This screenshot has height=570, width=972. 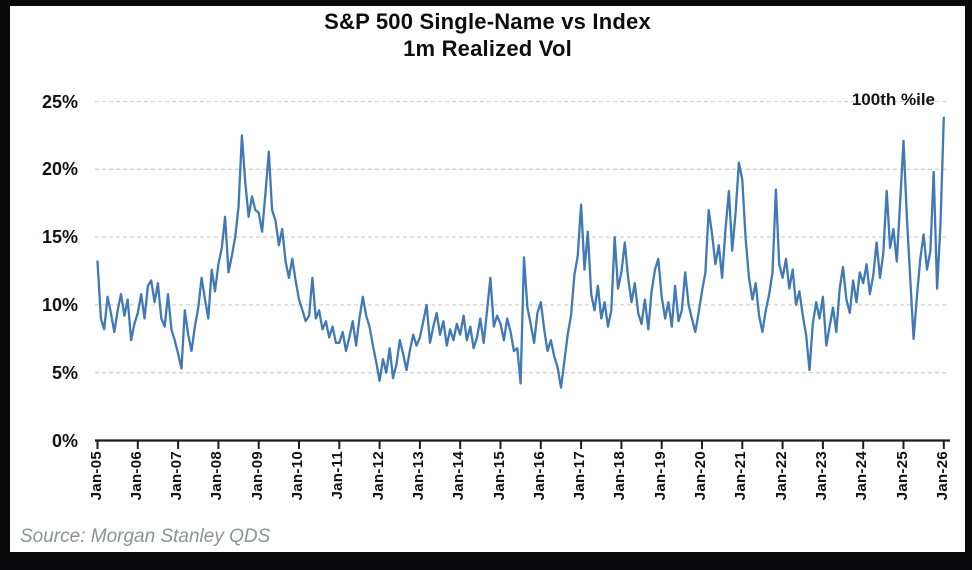 I want to click on x-tick-label: Jan-26, so click(x=942, y=476).